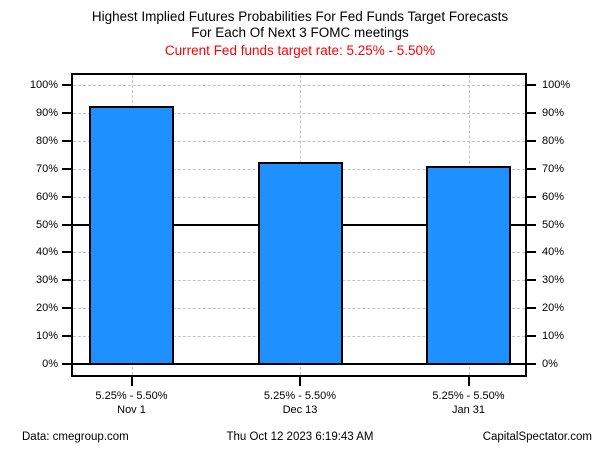 The width and height of the screenshot is (600, 450). Describe the element at coordinates (50, 364) in the screenshot. I see `y-axis-label-left: 0%` at that location.